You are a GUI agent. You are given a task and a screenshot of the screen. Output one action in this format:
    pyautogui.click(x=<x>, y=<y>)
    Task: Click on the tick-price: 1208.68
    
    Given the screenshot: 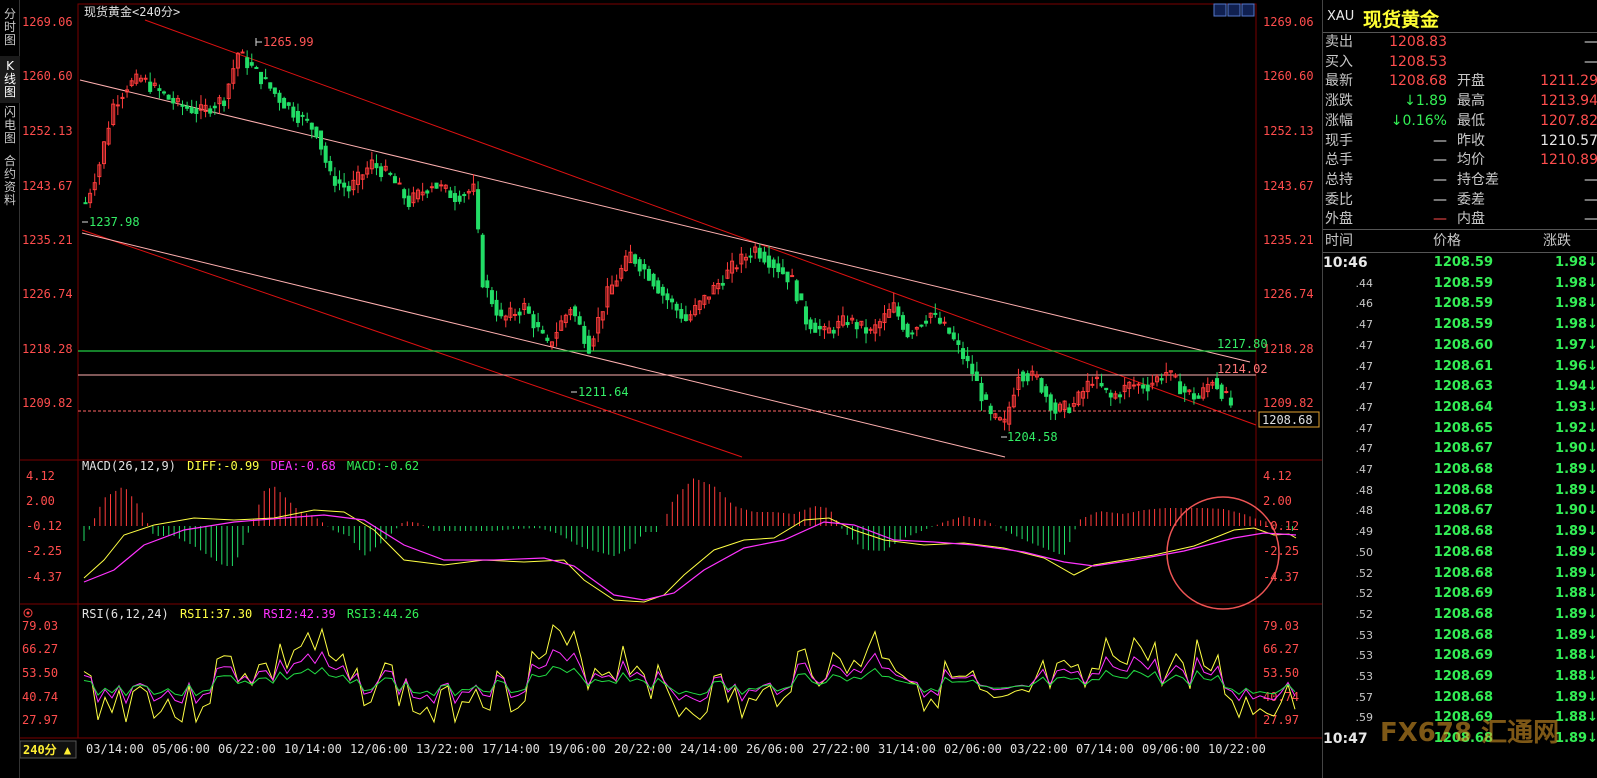 What is the action you would take?
    pyautogui.click(x=1463, y=614)
    